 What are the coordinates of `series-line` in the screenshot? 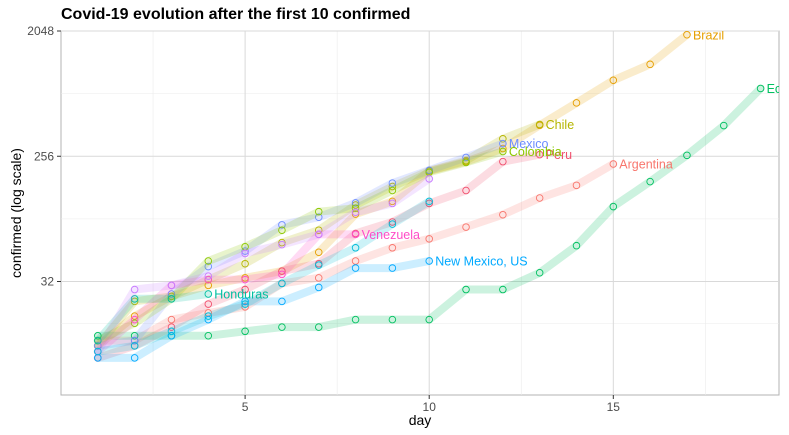 It's located at (153, 317).